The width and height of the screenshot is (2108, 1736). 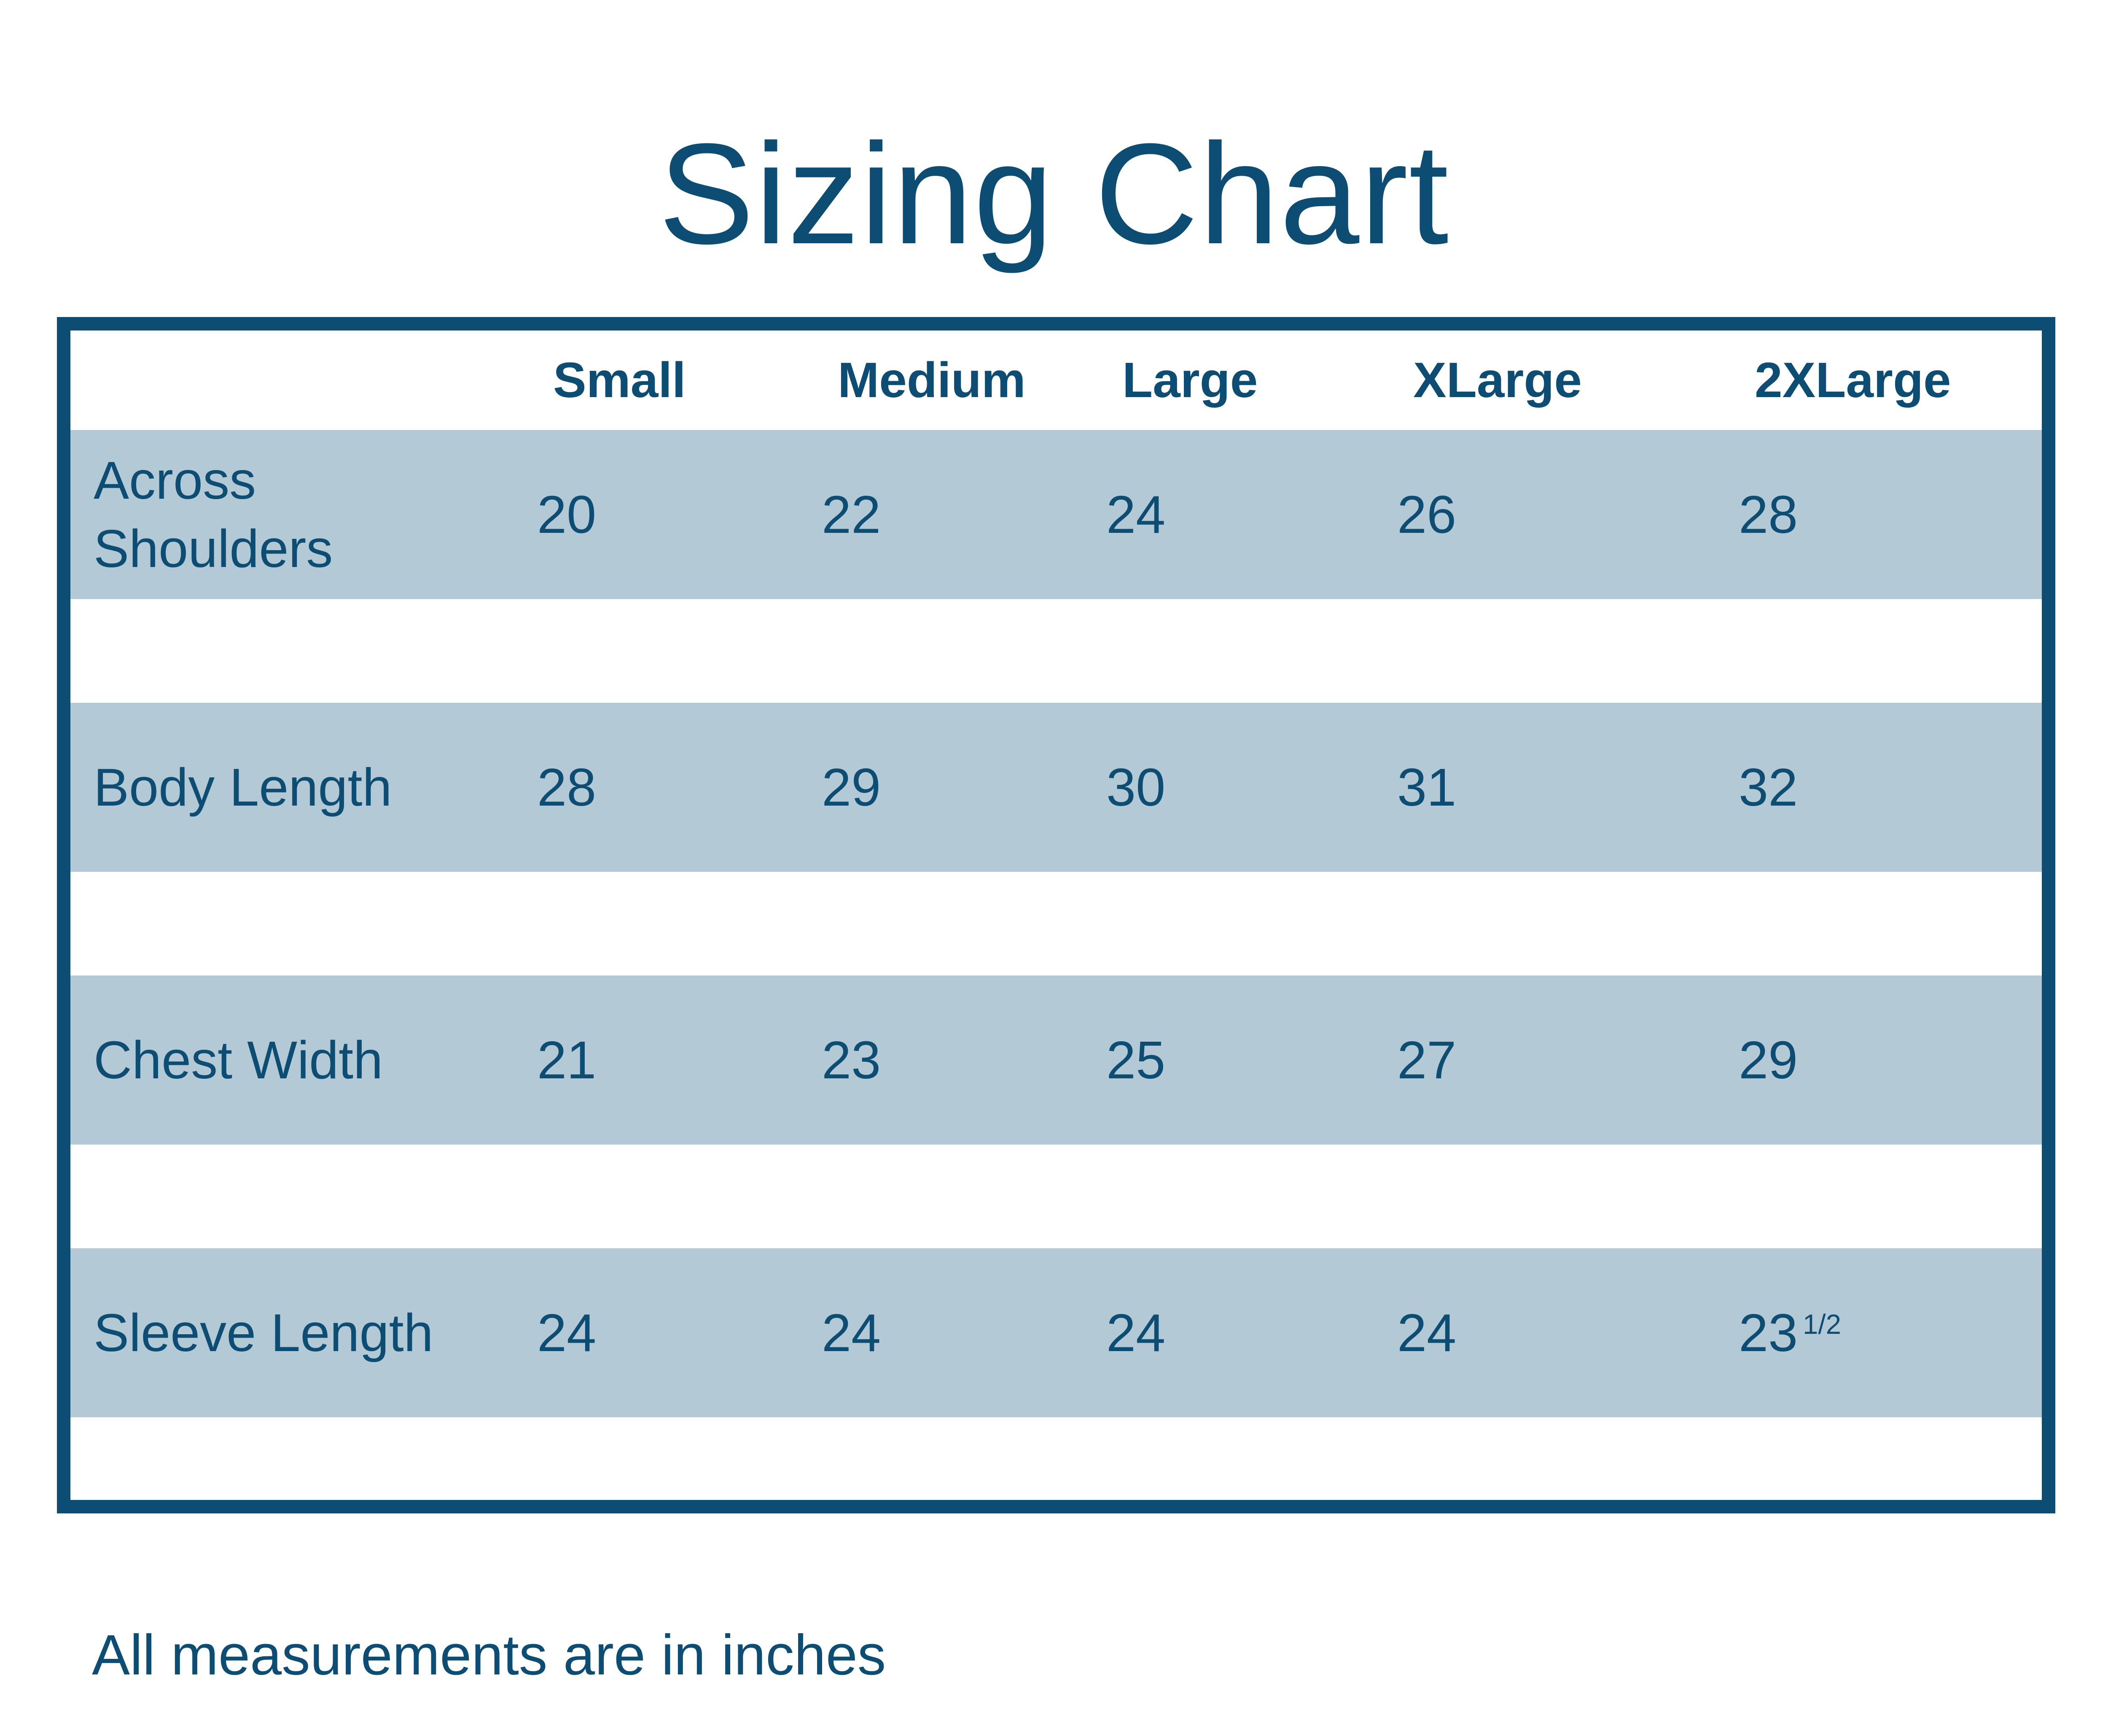 What do you see at coordinates (1887, 787) in the screenshot?
I see `cell-value: 32` at bounding box center [1887, 787].